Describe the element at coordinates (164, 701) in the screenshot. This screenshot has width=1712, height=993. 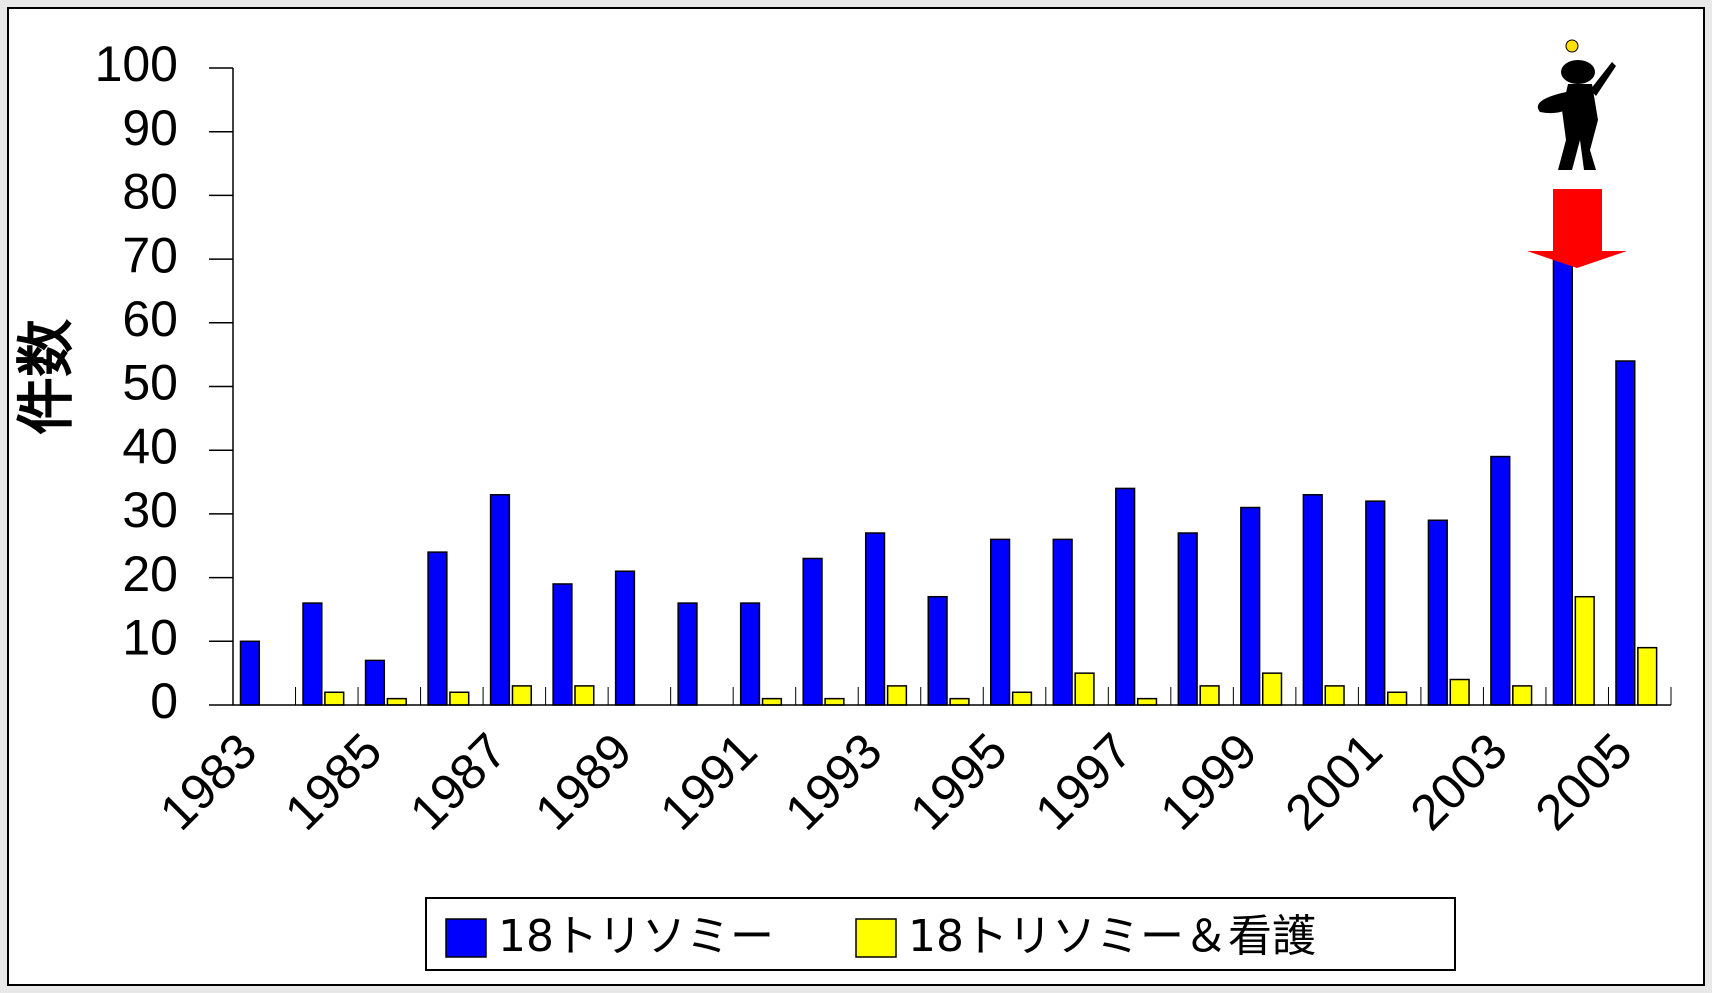
I see `y-tick-label: 0` at that location.